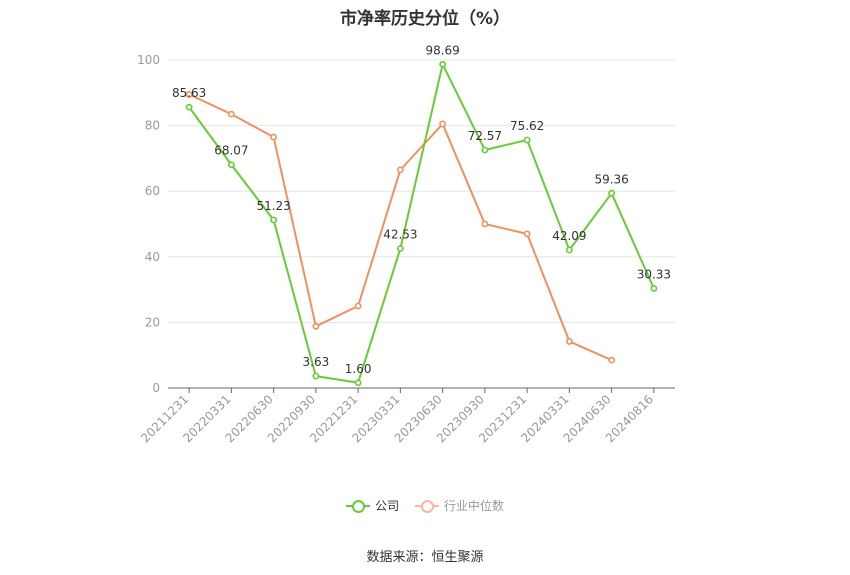 This screenshot has height=575, width=850. I want to click on y-tick-label: 20, so click(152, 322).